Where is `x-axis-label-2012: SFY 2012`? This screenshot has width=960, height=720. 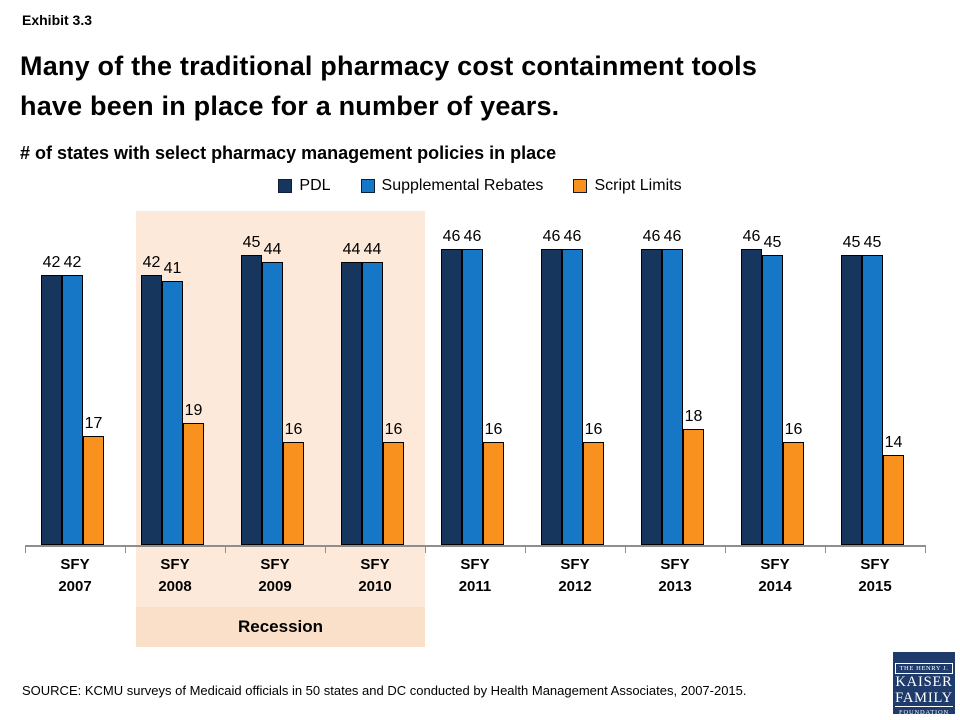
x-axis-label-2012: SFY 2012 is located at coordinates (575, 575).